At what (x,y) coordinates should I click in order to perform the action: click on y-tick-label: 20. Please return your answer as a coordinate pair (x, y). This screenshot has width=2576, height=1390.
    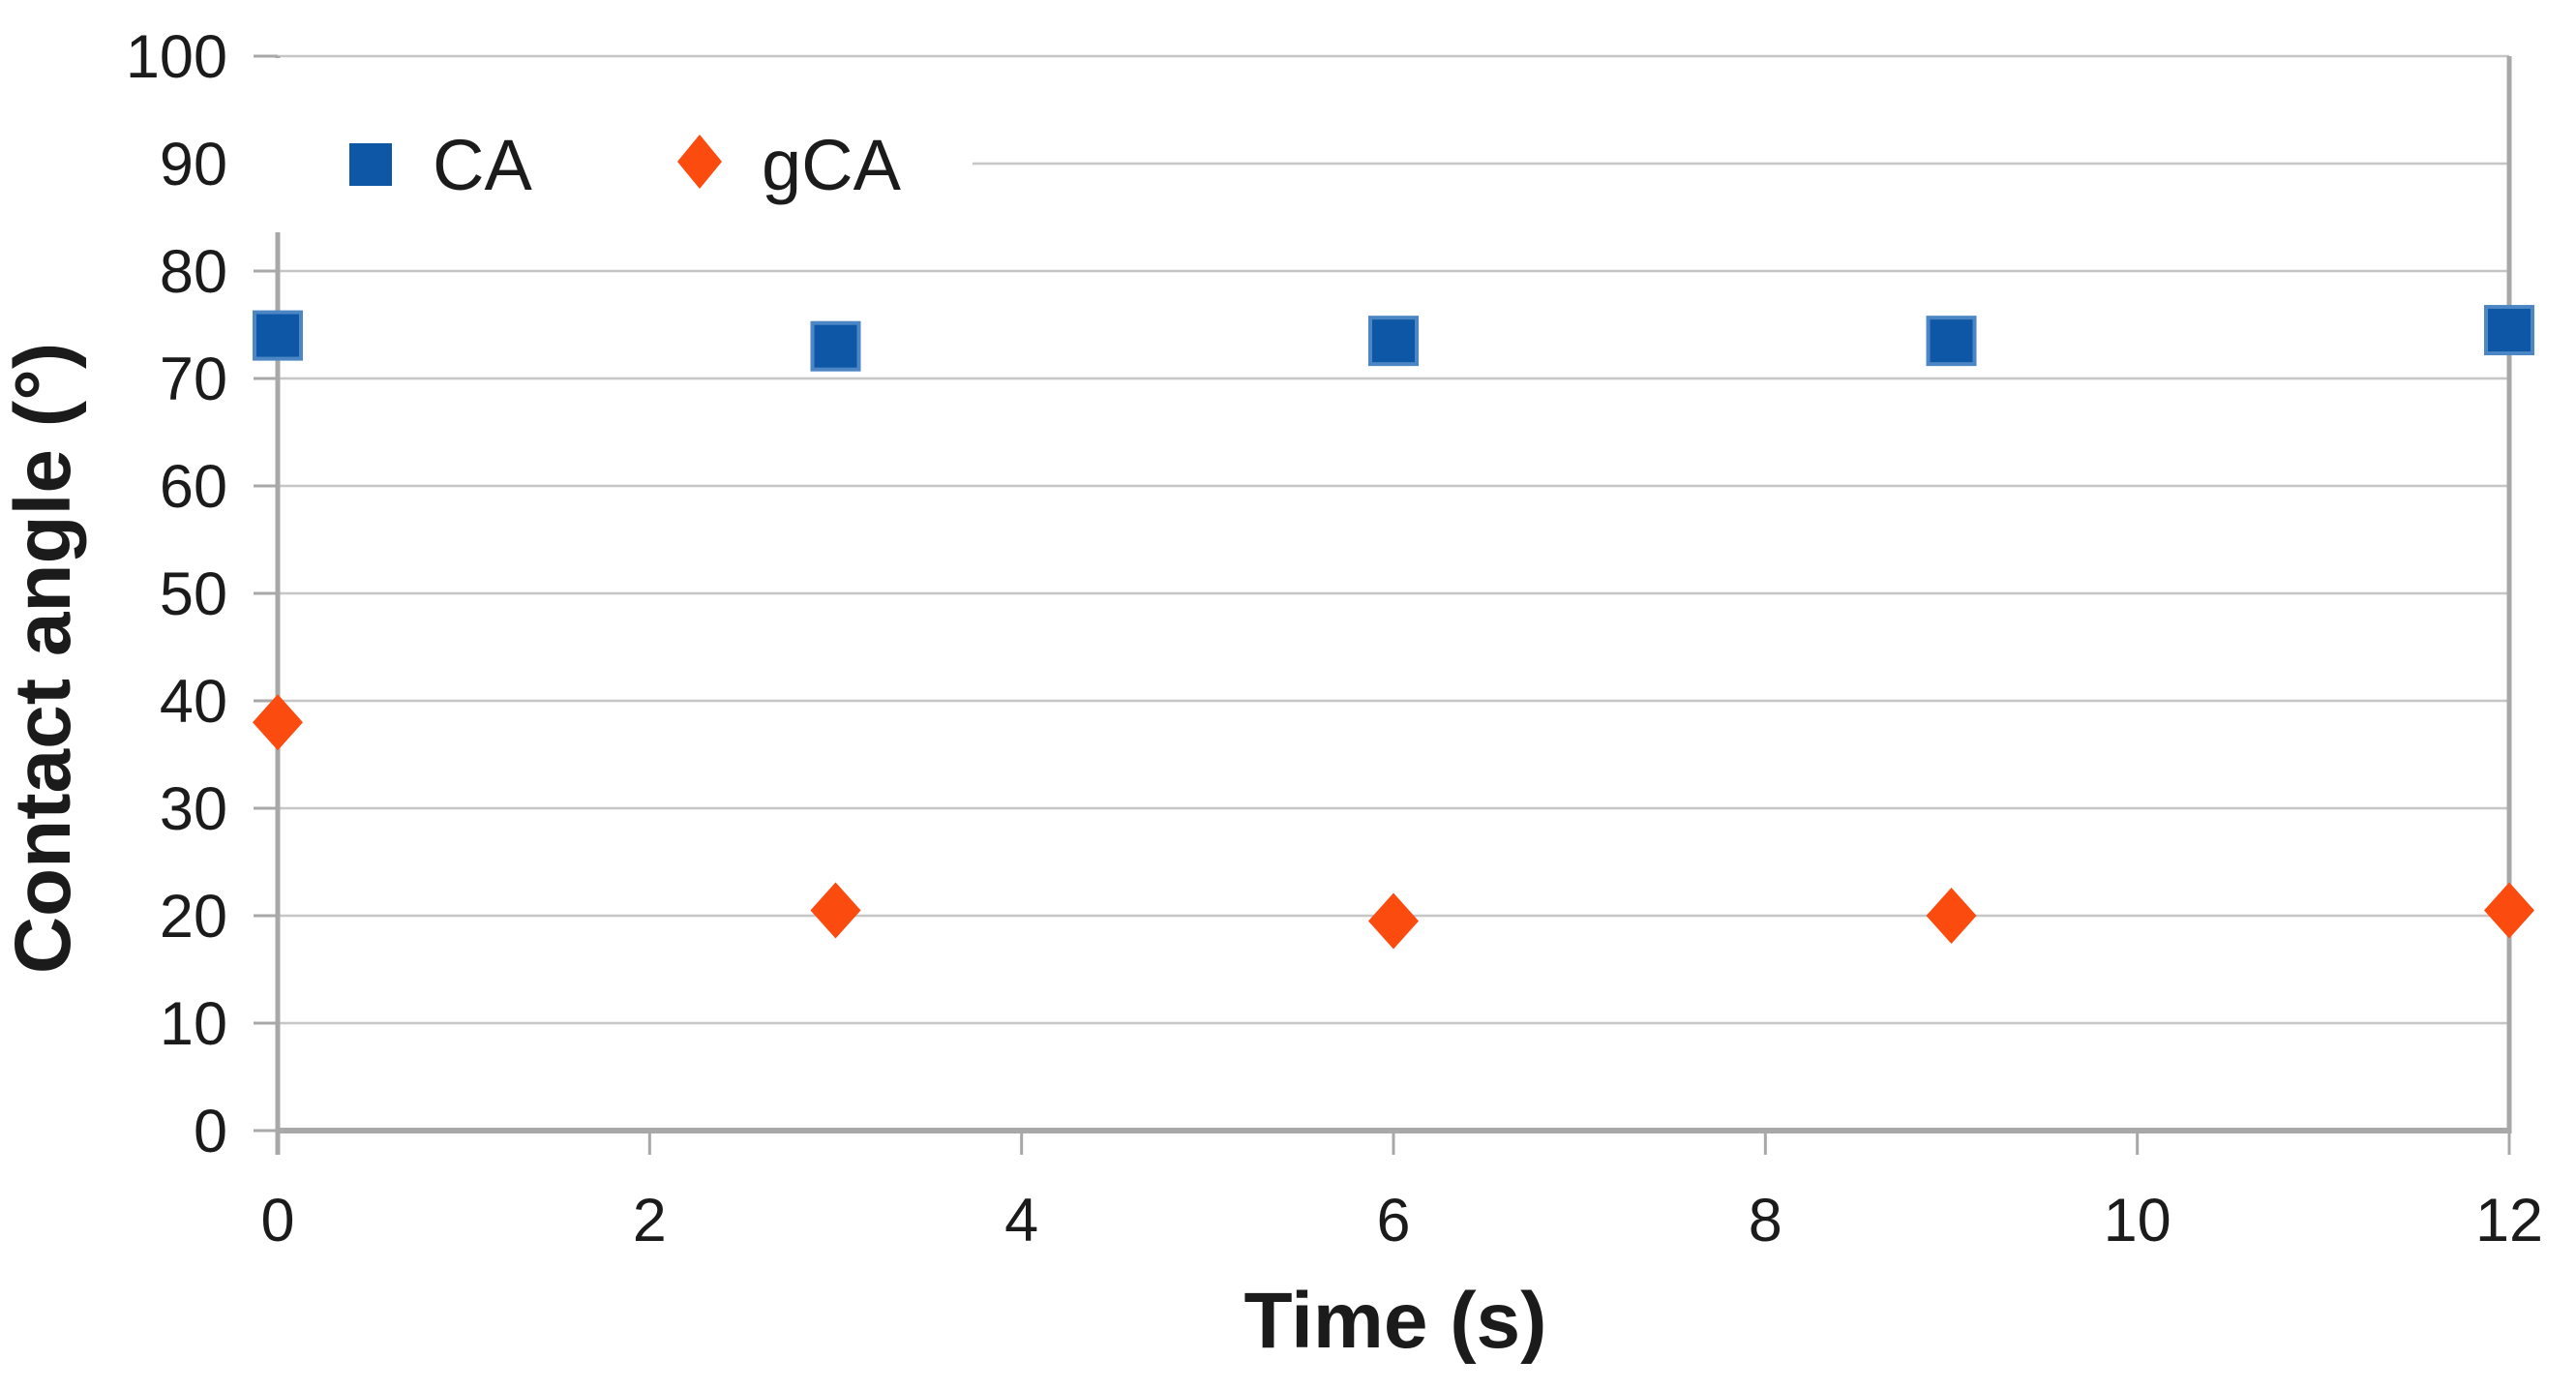
    Looking at the image, I should click on (193, 917).